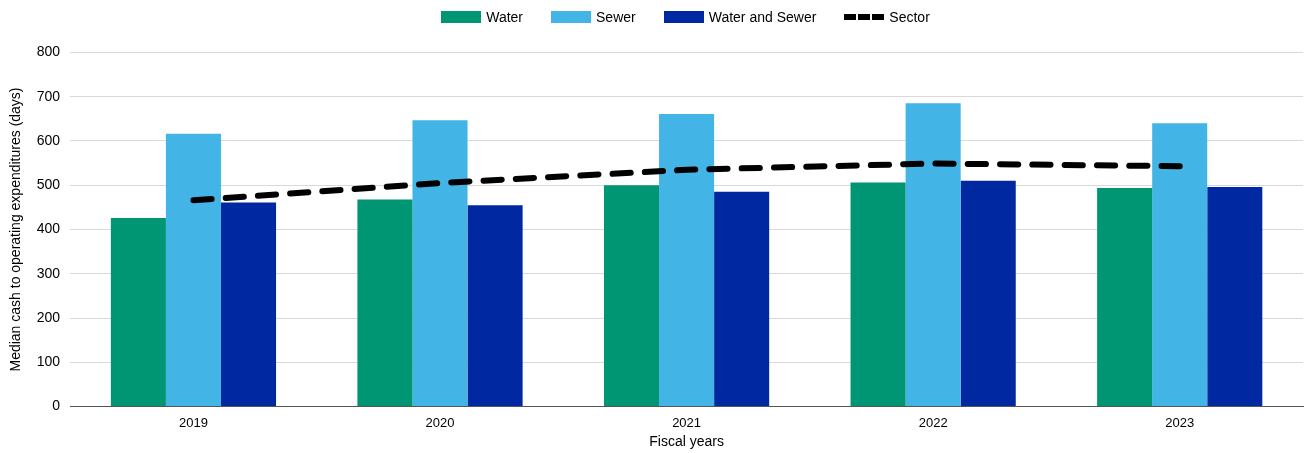 The image size is (1311, 453). What do you see at coordinates (15, 229) in the screenshot?
I see `y-axis-title: Median cash to operating expenditures (days)` at bounding box center [15, 229].